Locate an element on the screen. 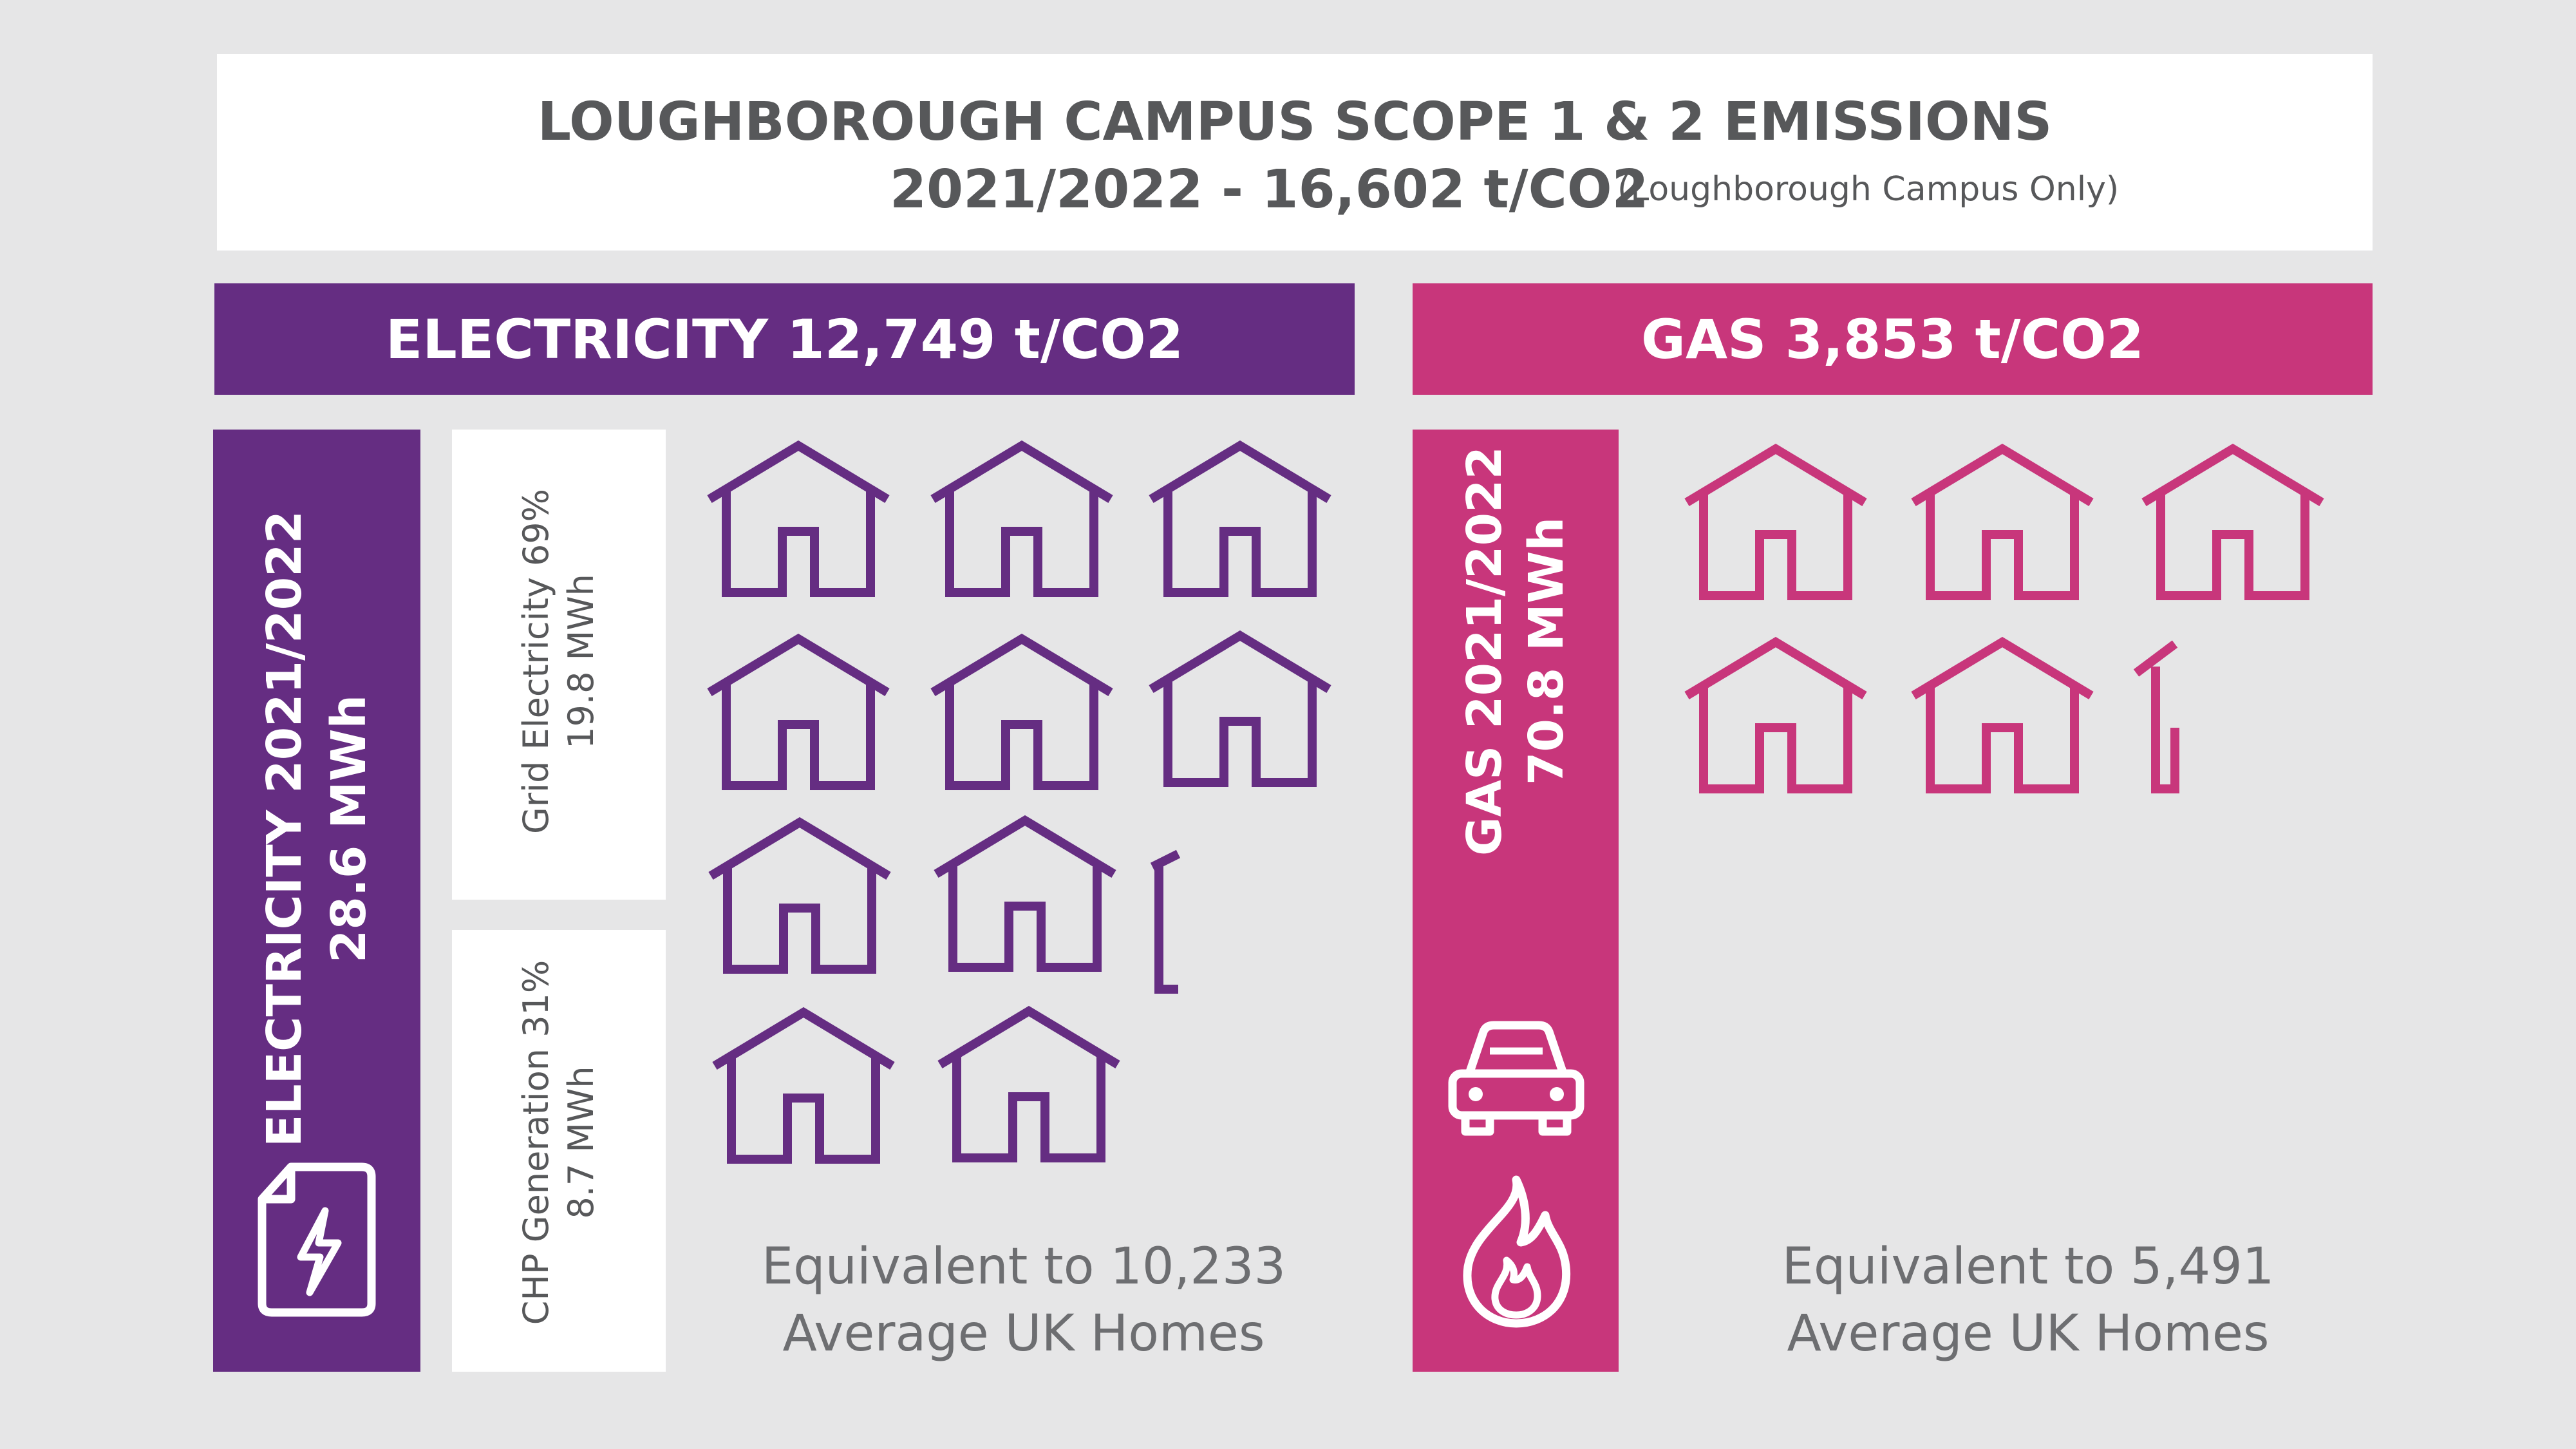 The width and height of the screenshot is (2576, 1449). electricity-vertical-label: ELECTRICITY 2021/2022 28.6 MWh is located at coordinates (316, 829).